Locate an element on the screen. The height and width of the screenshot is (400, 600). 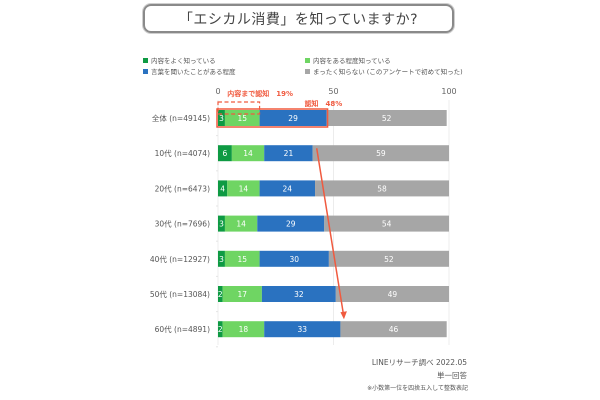
bar-value-label: 32 is located at coordinates (299, 294).